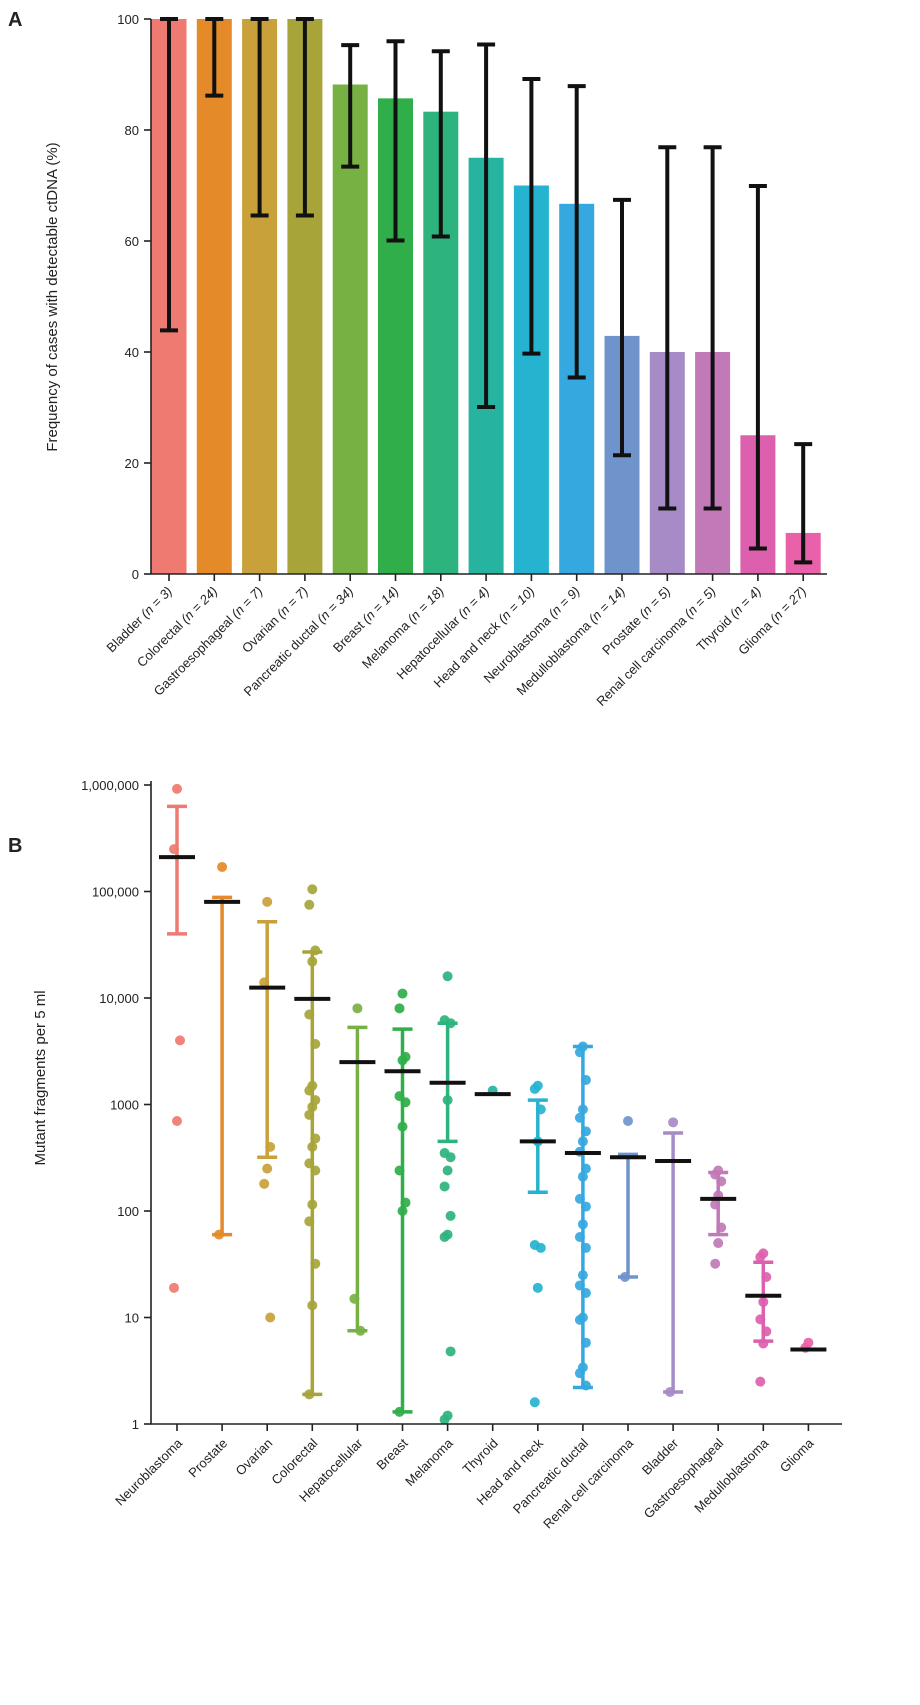 Image resolution: width=920 pixels, height=1705 pixels. Describe the element at coordinates (660, 1456) in the screenshot. I see `category-label-bladder: Bladder` at that location.